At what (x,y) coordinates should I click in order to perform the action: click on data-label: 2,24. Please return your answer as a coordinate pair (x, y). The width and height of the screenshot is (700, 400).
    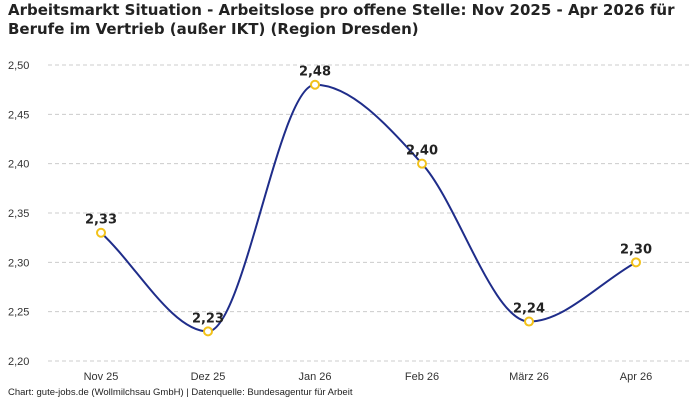
    Looking at the image, I should click on (529, 309).